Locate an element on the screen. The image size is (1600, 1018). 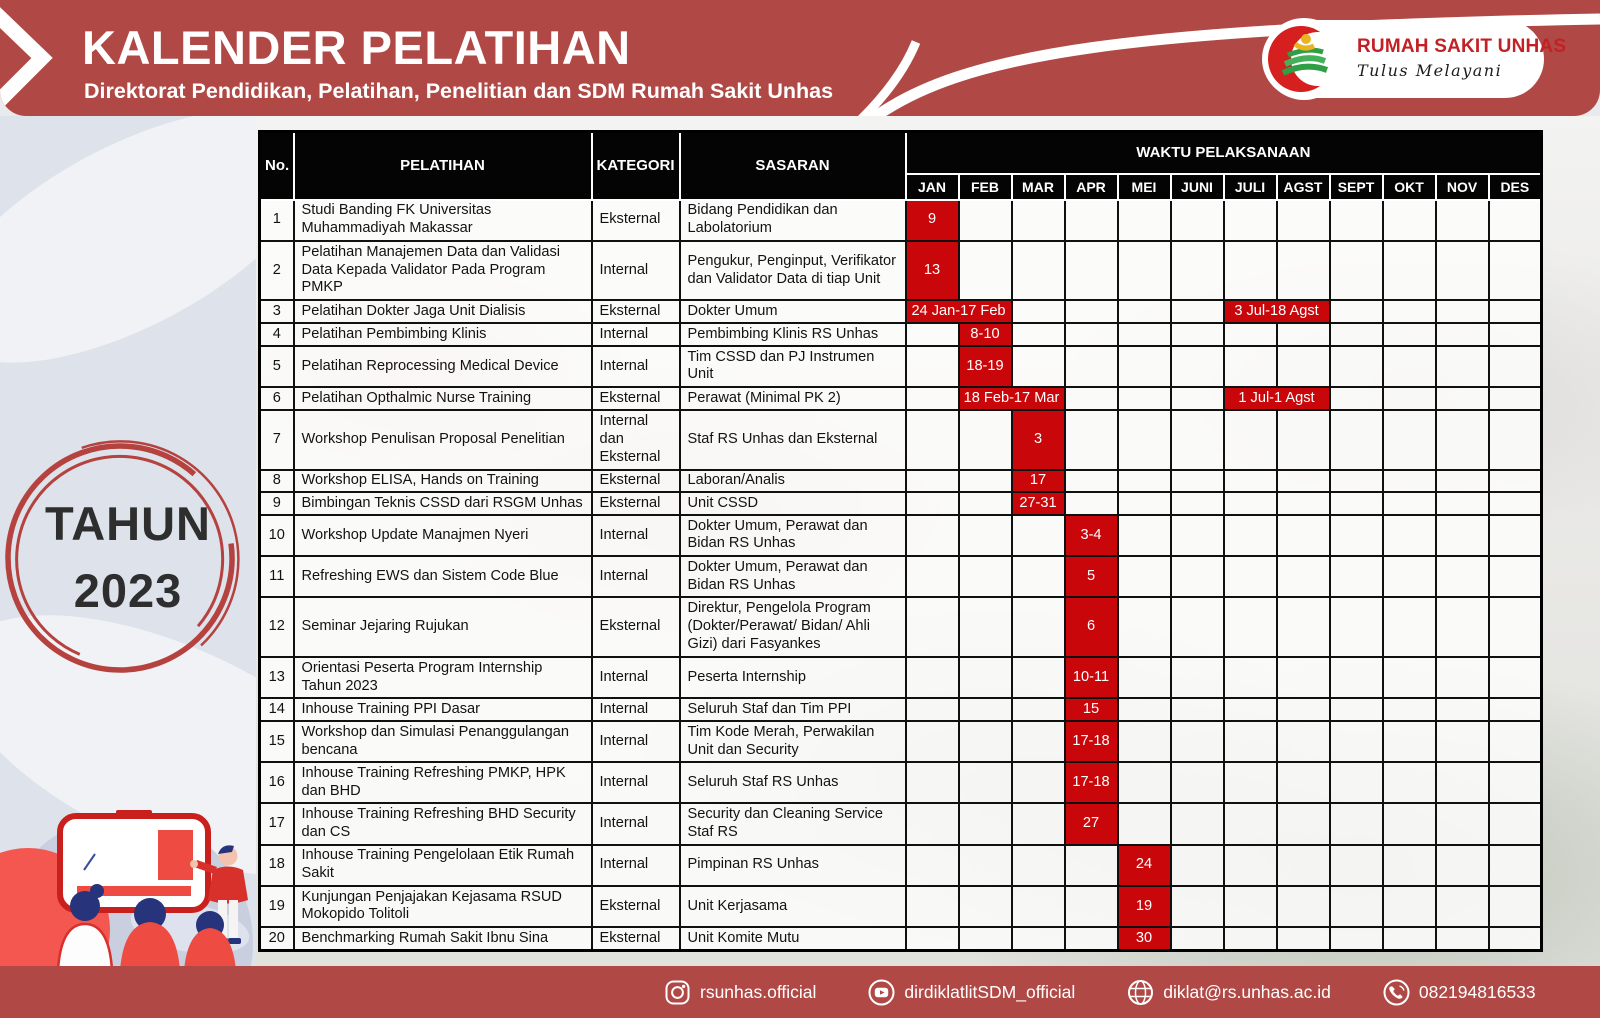
training-name-cell: Workshop Penulisan Proposal Penelitian is located at coordinates (442, 439).